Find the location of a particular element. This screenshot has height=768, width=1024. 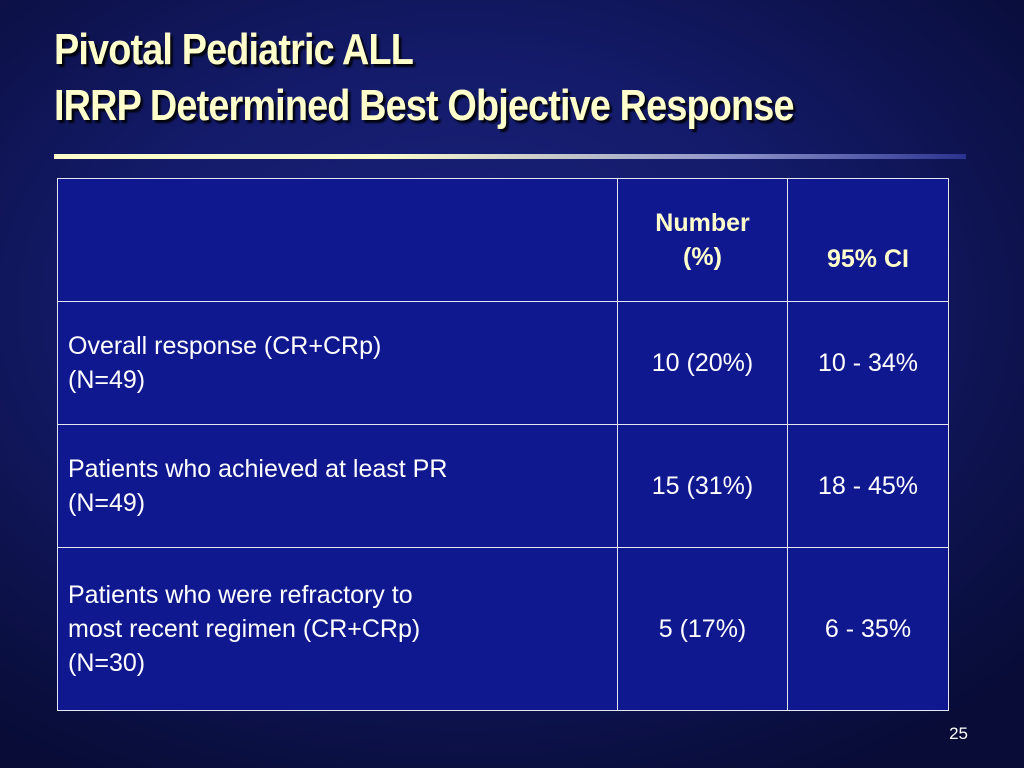

title-line-2: IRRP Determined Best Objective Response is located at coordinates (424, 105).